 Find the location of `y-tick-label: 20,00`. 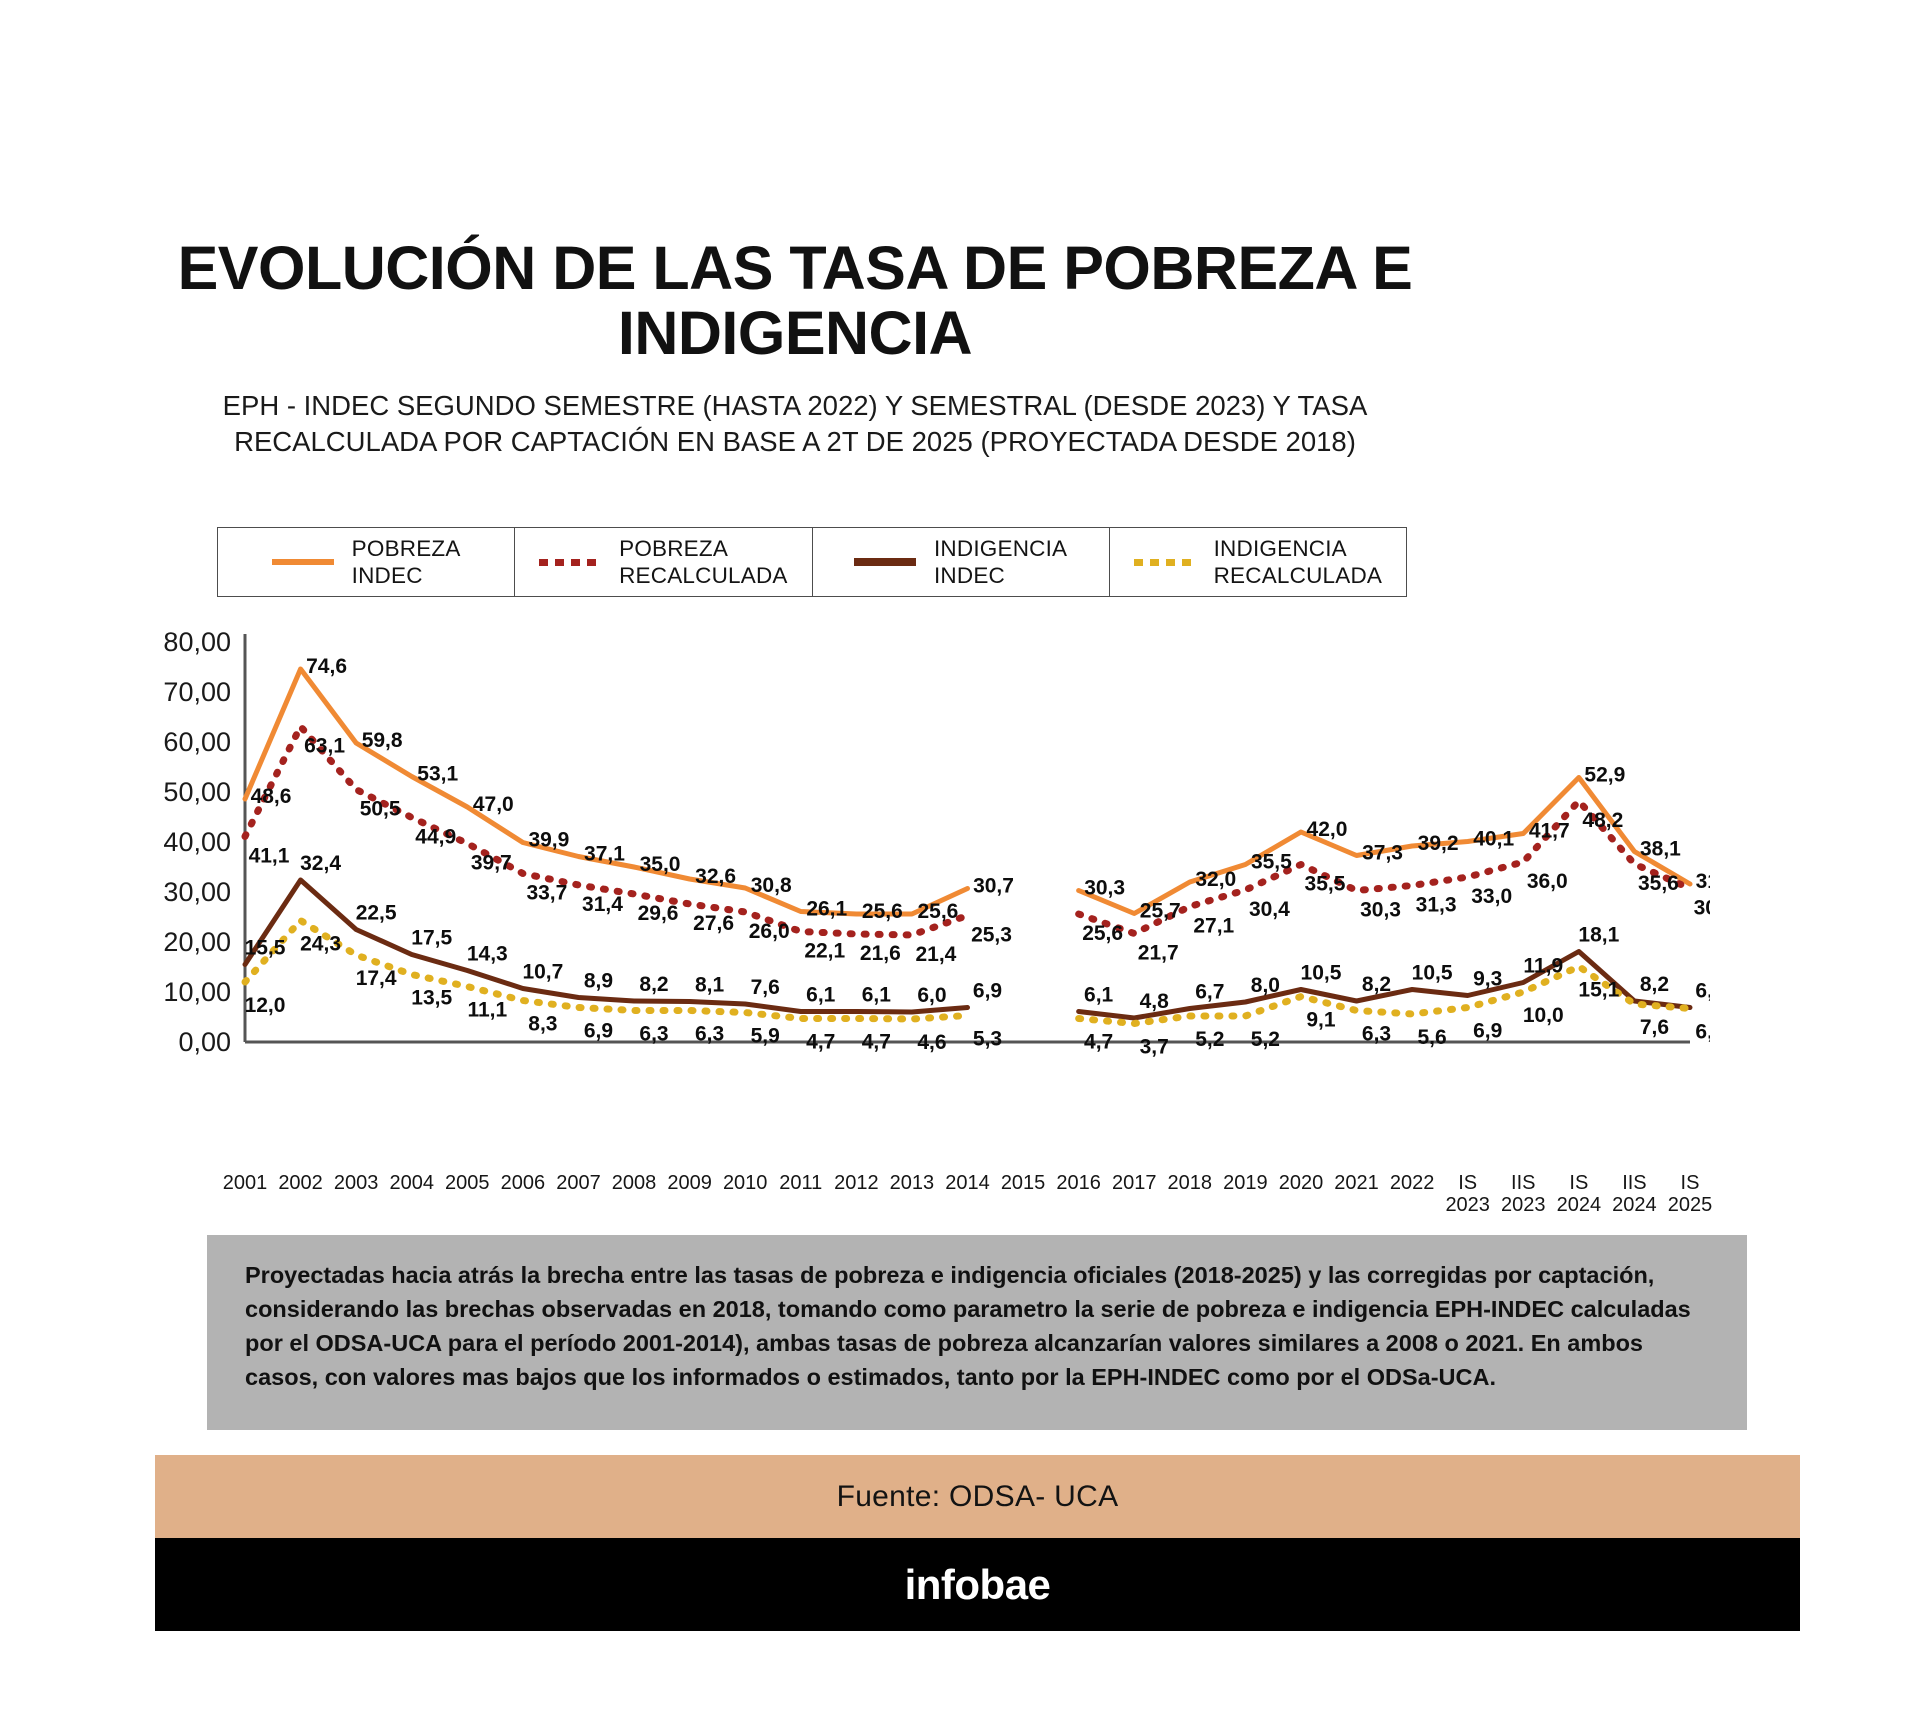

y-tick-label: 20,00 is located at coordinates (197, 942).